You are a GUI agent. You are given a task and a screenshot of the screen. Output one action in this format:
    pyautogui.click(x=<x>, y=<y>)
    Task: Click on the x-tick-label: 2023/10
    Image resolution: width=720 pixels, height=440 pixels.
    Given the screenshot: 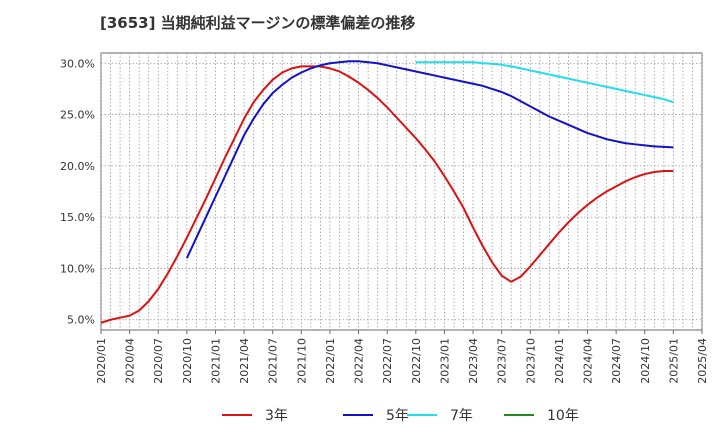 What is the action you would take?
    pyautogui.click(x=530, y=361)
    